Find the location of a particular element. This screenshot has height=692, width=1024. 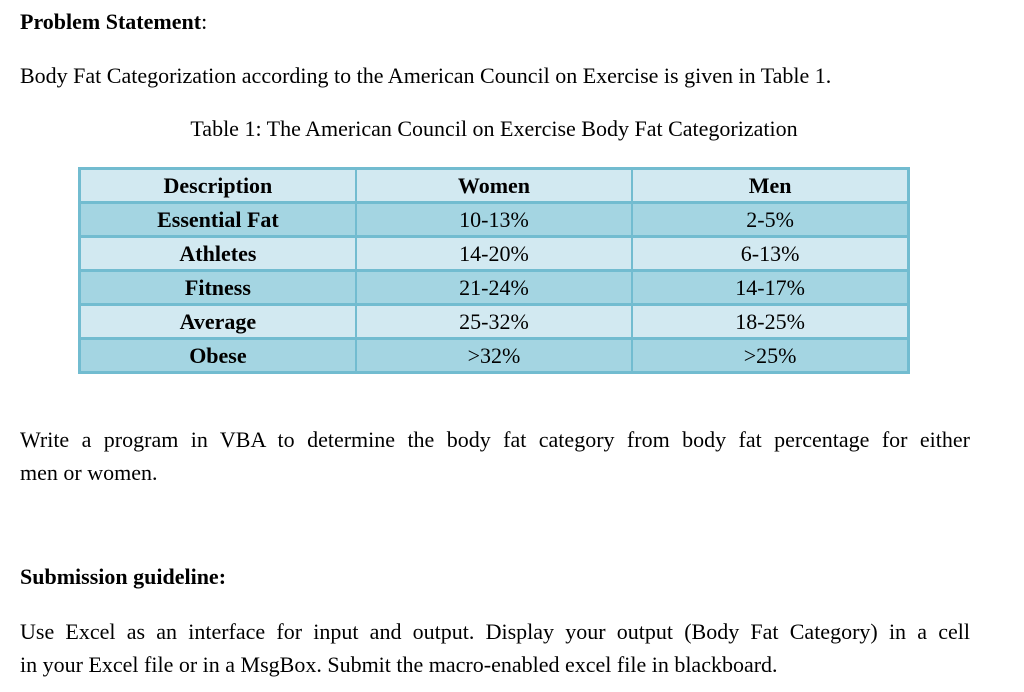

cell-description: Essential Fat is located at coordinates (217, 219).